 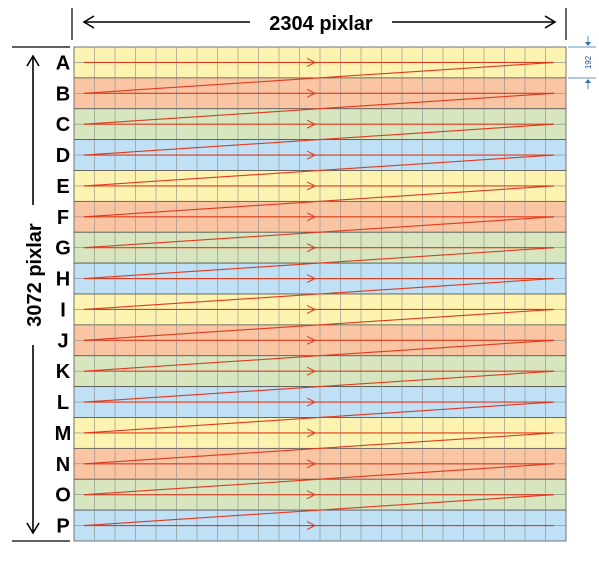 I want to click on row-label-n: N, so click(x=63, y=465).